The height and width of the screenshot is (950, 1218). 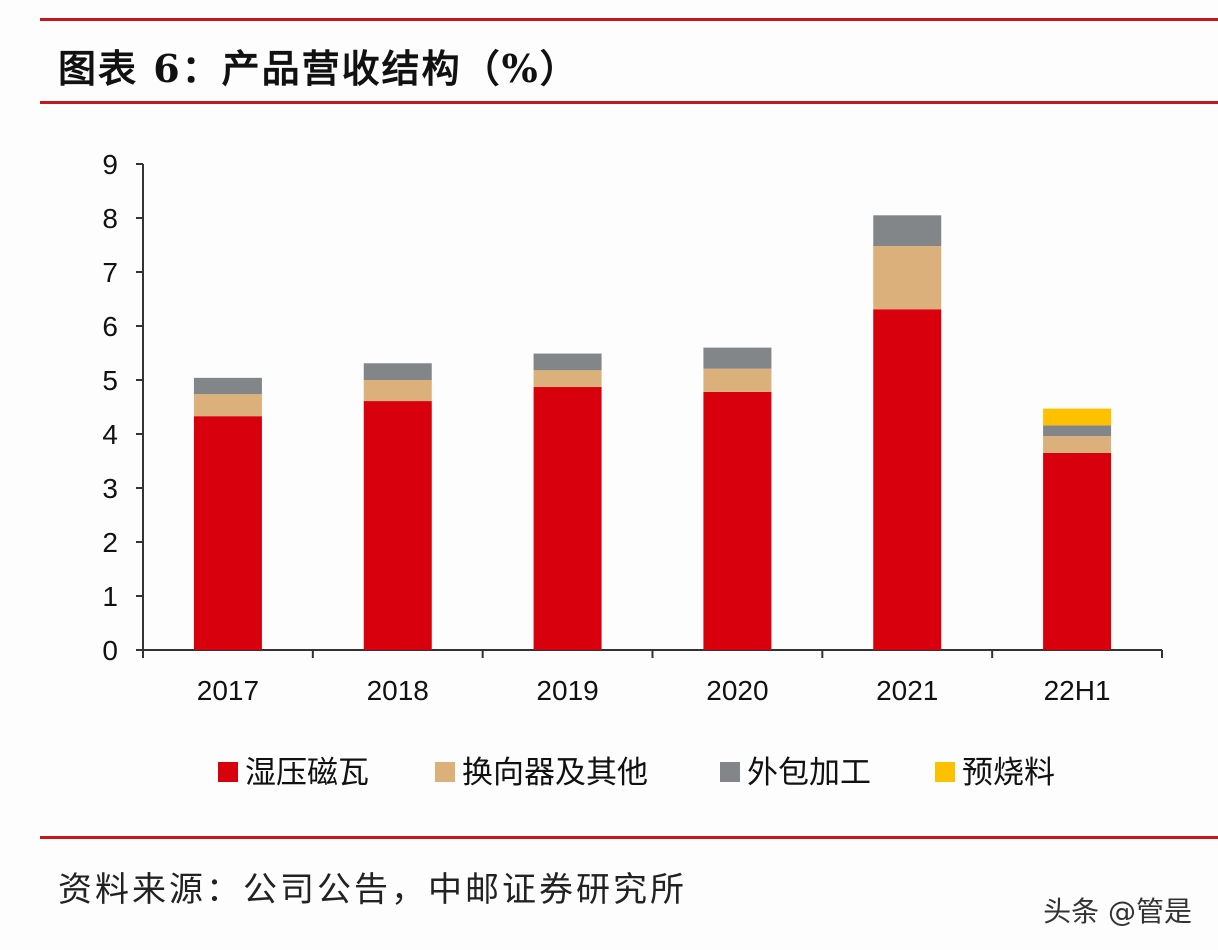 What do you see at coordinates (110, 380) in the screenshot?
I see `y-tick-label: 5` at bounding box center [110, 380].